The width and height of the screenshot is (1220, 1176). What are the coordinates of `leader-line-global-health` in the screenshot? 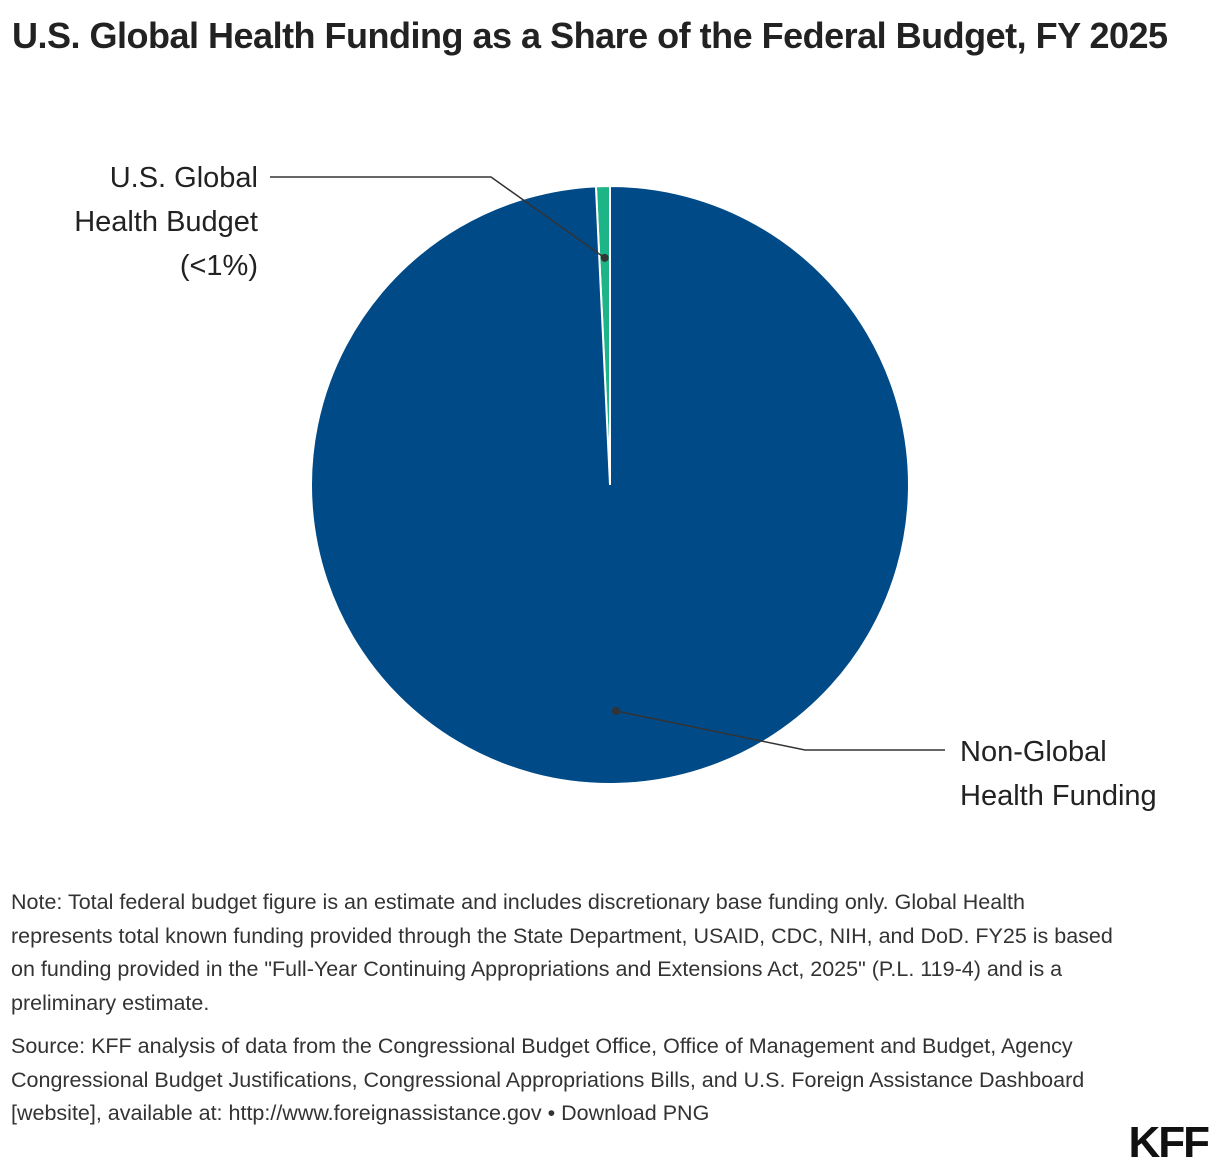 It's located at (438, 217).